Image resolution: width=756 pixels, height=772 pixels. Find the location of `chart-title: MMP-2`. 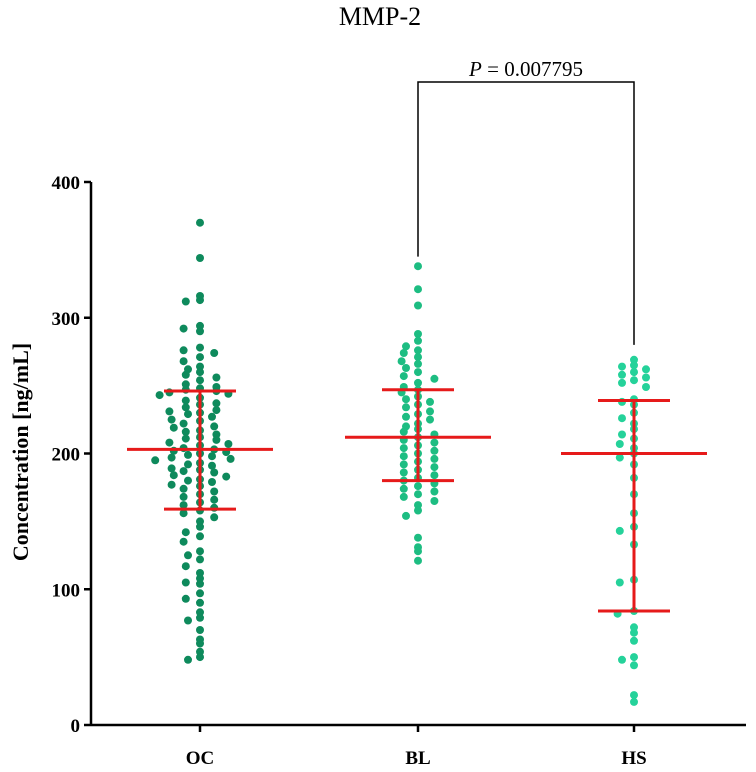

chart-title: MMP-2 is located at coordinates (380, 16).